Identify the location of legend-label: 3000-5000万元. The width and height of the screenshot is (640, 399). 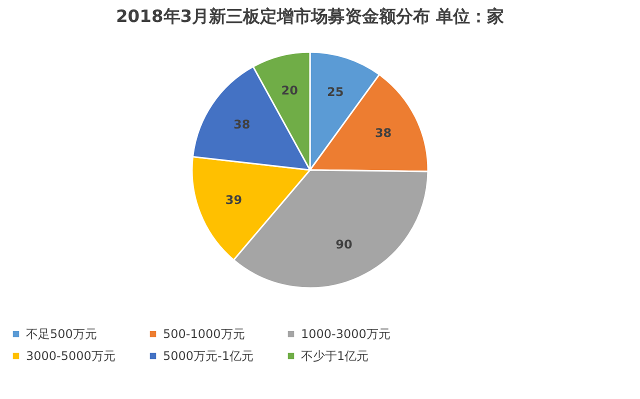
(71, 356).